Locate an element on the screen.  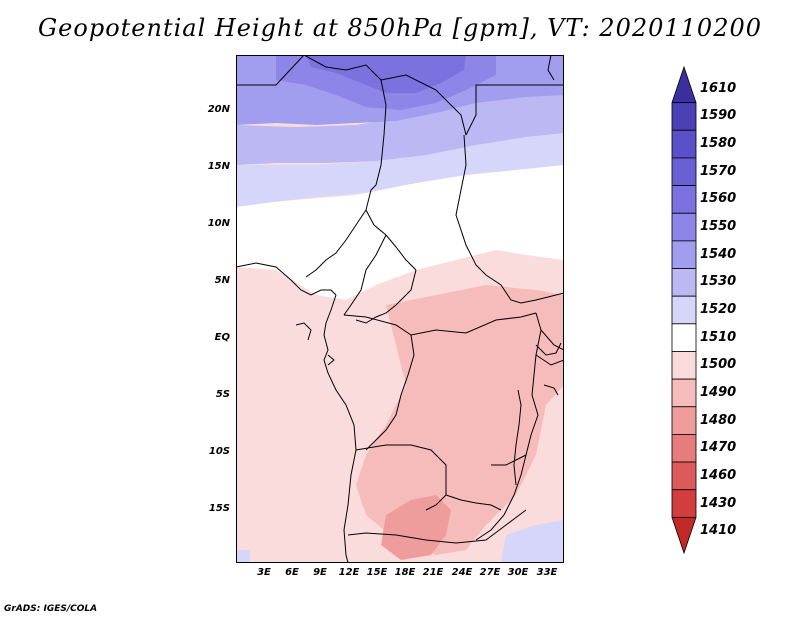
colorbar-label-1570: 1570 is located at coordinates (718, 171).